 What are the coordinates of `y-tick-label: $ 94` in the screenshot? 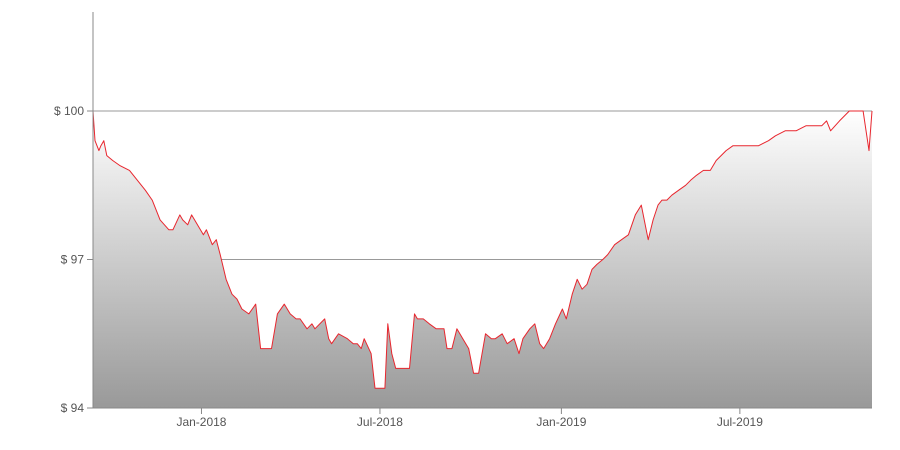 It's located at (73, 408).